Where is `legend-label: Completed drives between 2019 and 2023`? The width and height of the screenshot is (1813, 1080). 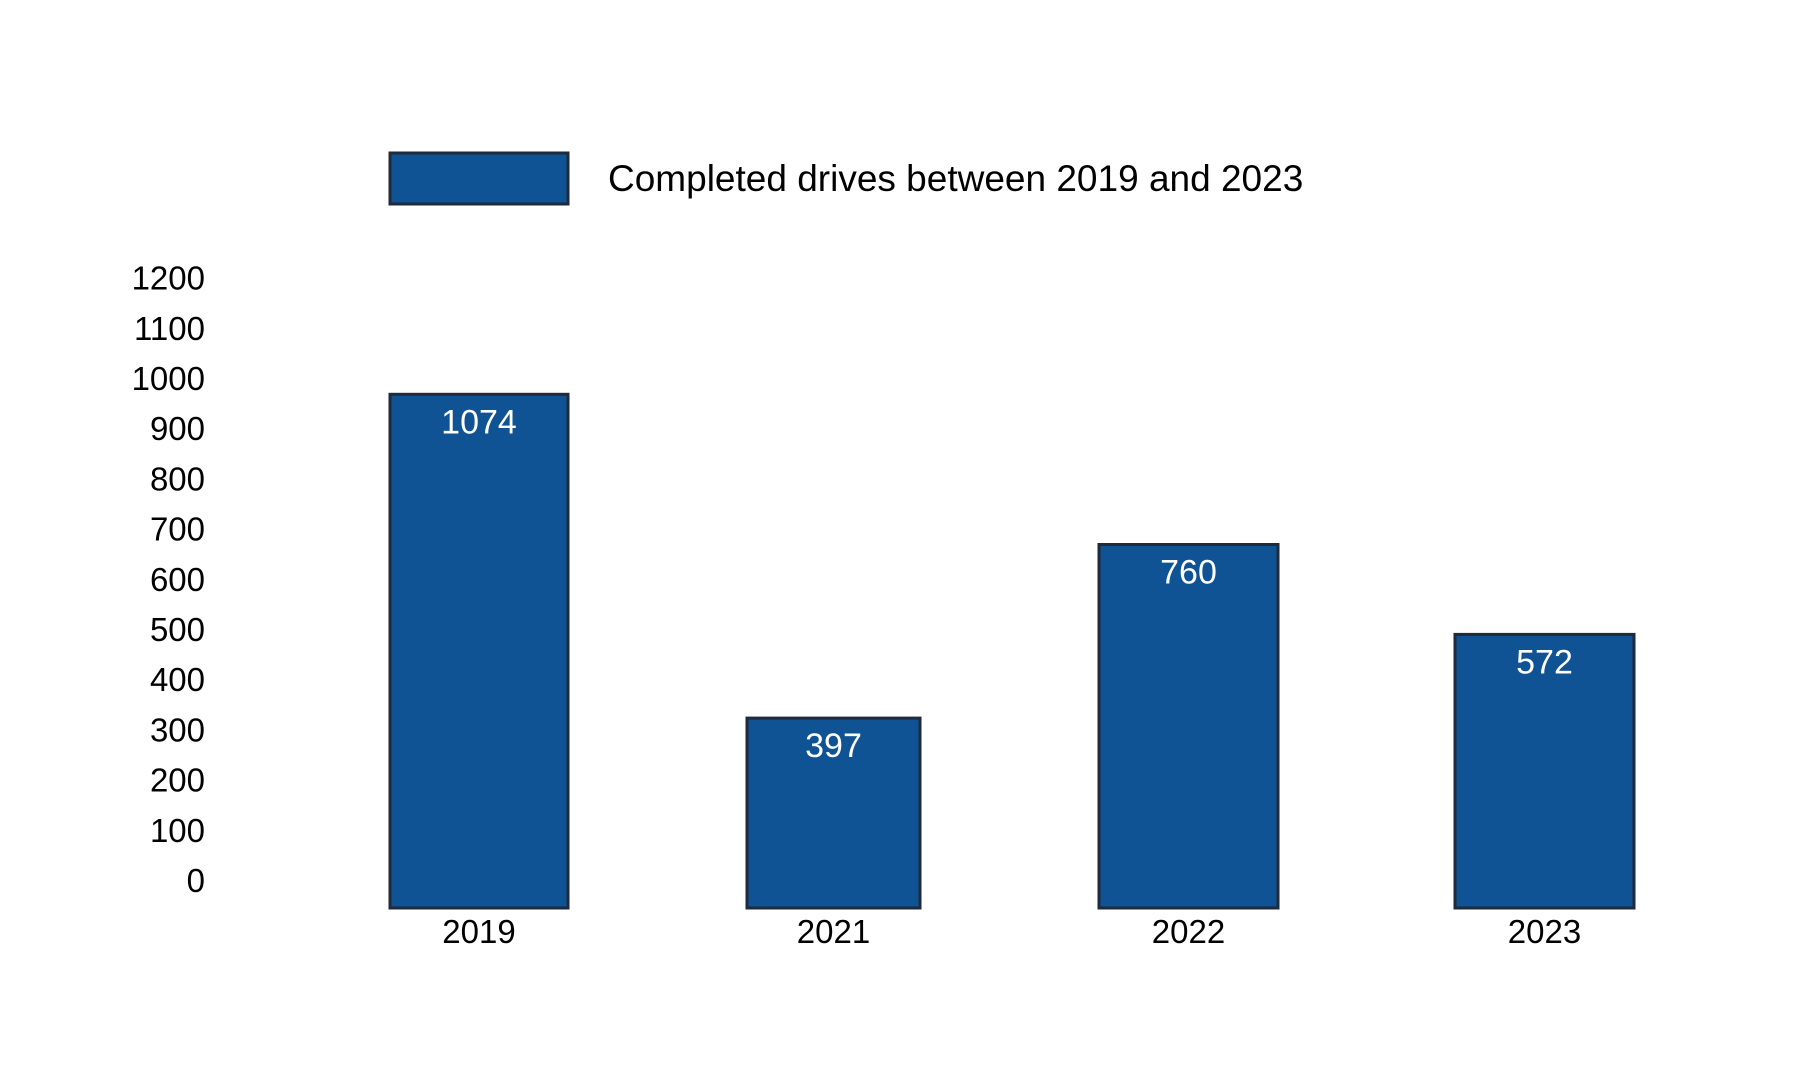
legend-label: Completed drives between 2019 and 2023 is located at coordinates (955, 178).